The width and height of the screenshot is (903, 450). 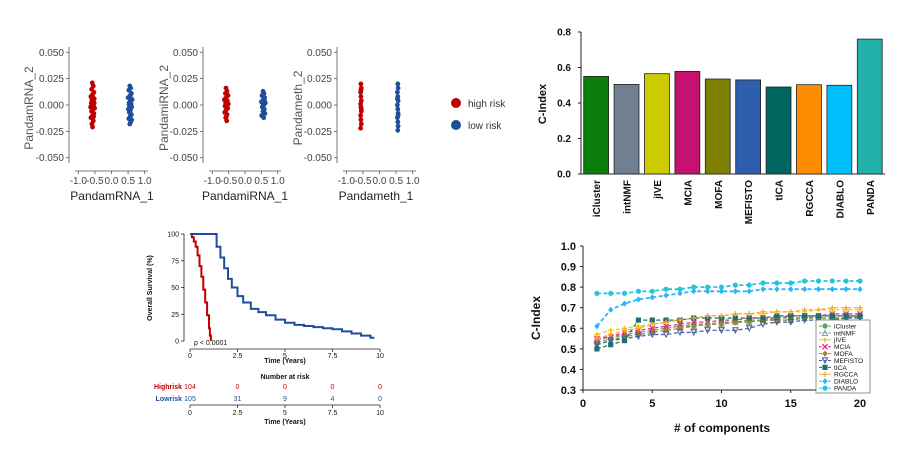 What do you see at coordinates (51, 106) in the screenshot?
I see `y-tick-label: 0.000` at bounding box center [51, 106].